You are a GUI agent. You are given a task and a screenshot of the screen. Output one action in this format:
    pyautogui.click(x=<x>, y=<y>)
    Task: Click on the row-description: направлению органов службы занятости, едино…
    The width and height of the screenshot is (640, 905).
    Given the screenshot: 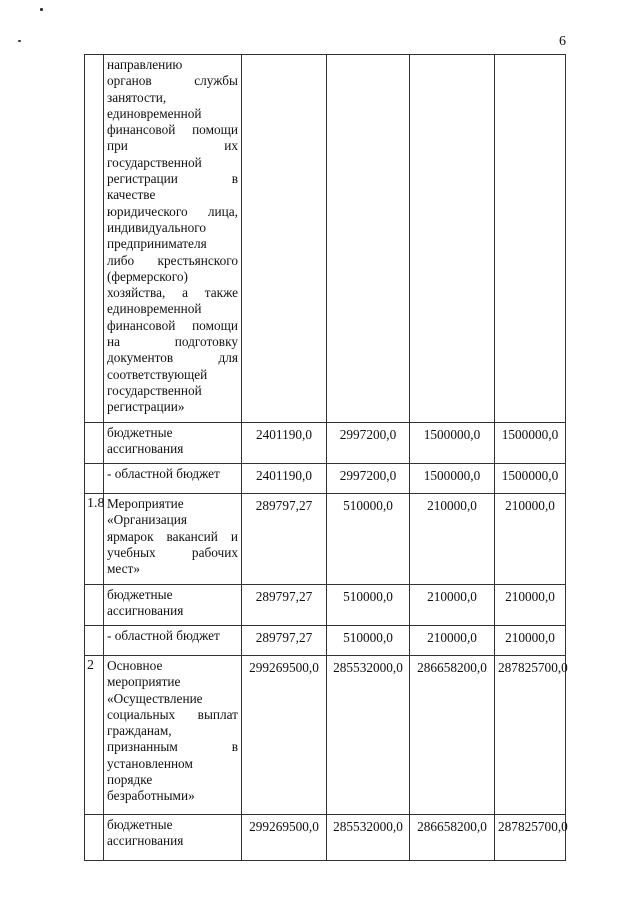 What is the action you would take?
    pyautogui.click(x=172, y=238)
    